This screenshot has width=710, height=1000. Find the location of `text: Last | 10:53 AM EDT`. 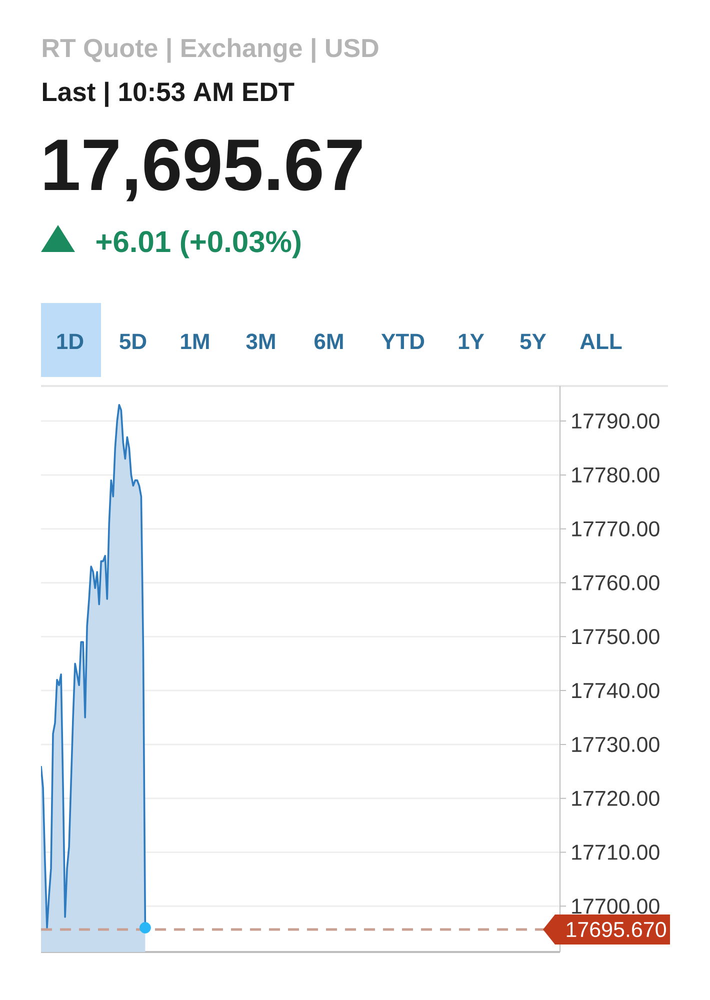

text: Last | 10:53 AM EDT is located at coordinates (168, 94).